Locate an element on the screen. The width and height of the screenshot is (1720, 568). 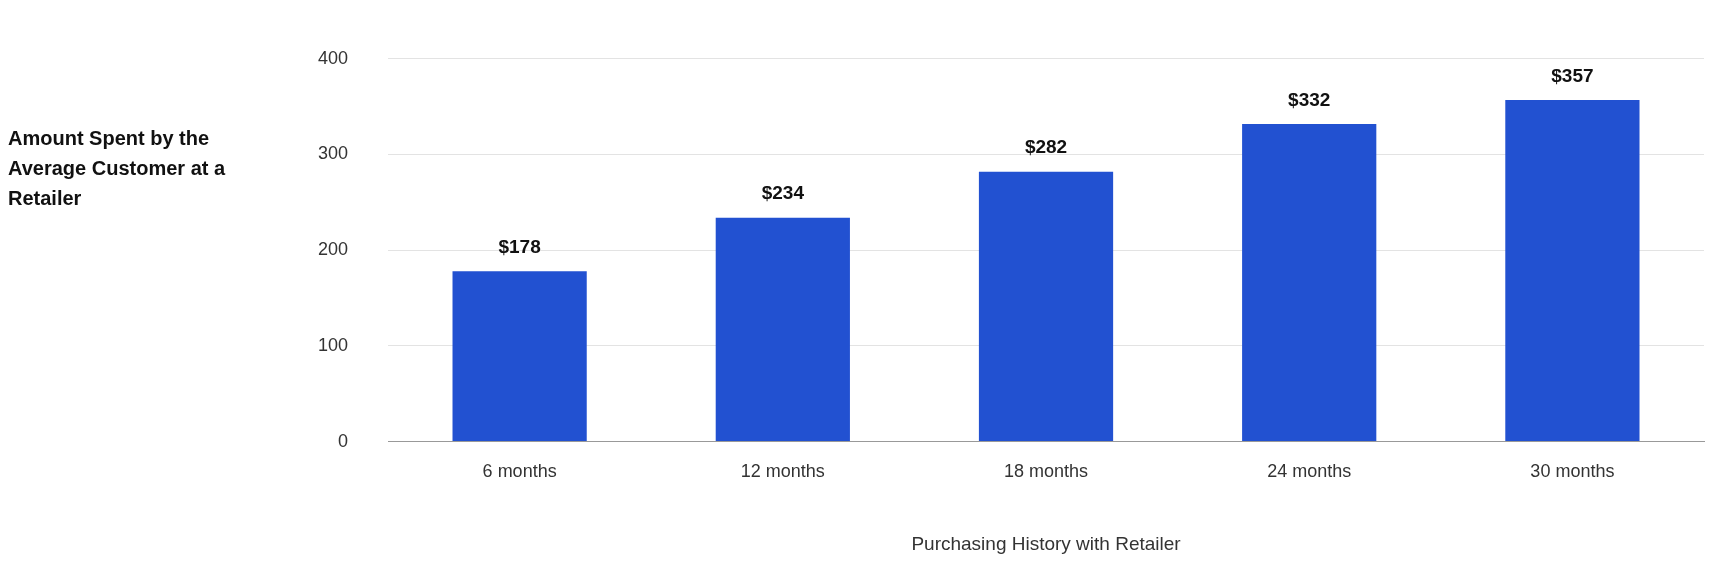
x-tick-label: 30 months is located at coordinates (1572, 471).